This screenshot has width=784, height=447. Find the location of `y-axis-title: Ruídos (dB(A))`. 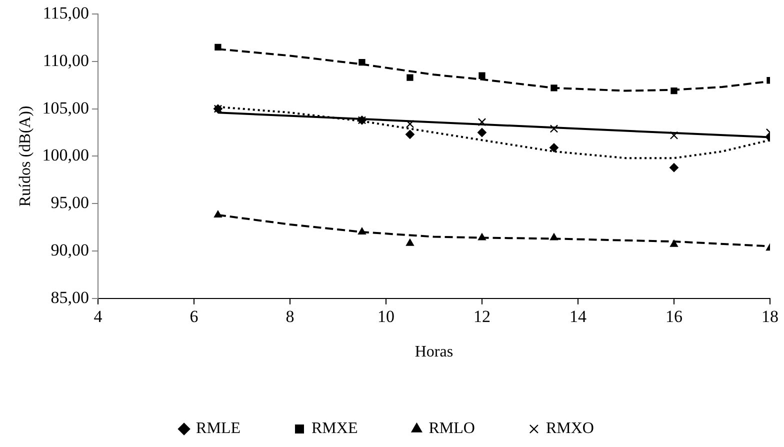

y-axis-title: Ruídos (dB(A)) is located at coordinates (25, 156).